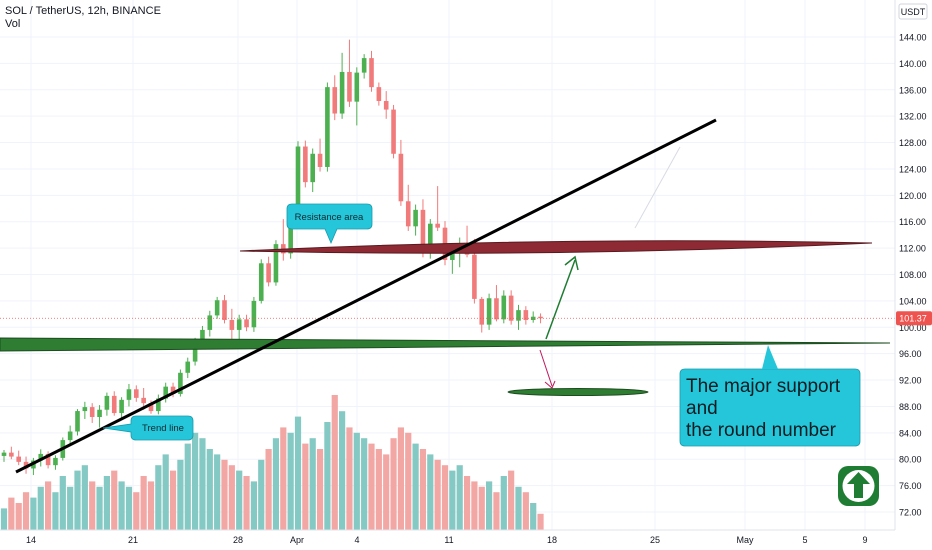 The width and height of the screenshot is (932, 550). What do you see at coordinates (31, 540) in the screenshot?
I see `x-tick-label: 14` at bounding box center [31, 540].